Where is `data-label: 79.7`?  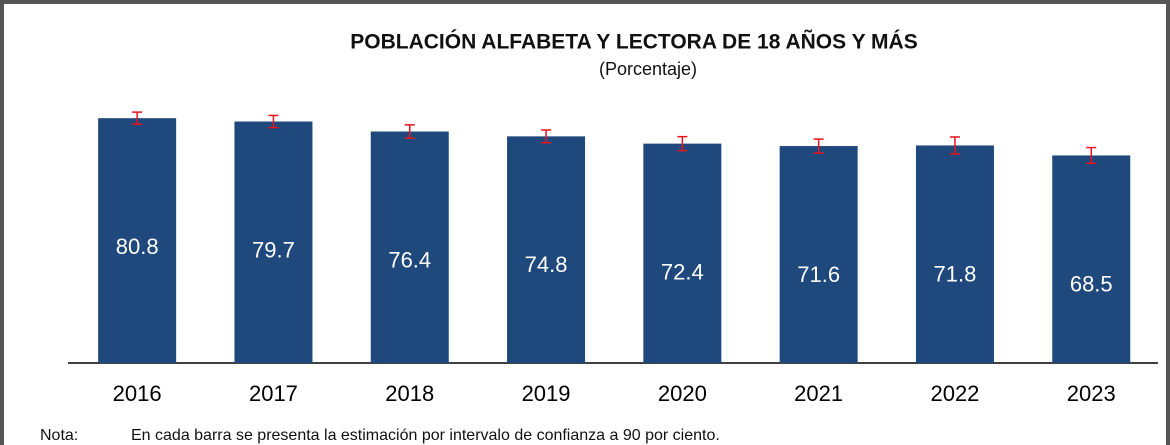
data-label: 79.7 is located at coordinates (273, 249).